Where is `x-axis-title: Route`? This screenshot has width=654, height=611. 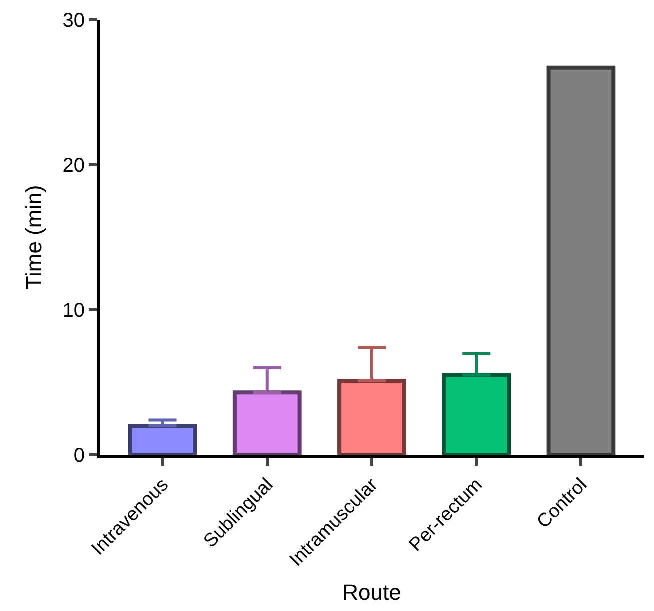
x-axis-title: Route is located at coordinates (372, 592).